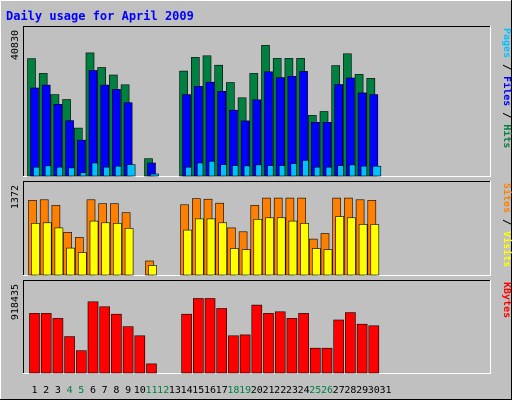 This screenshot has width=512, height=400. Describe the element at coordinates (506, 249) in the screenshot. I see `panel-sites-visits-legend-part-2: Visits` at that location.